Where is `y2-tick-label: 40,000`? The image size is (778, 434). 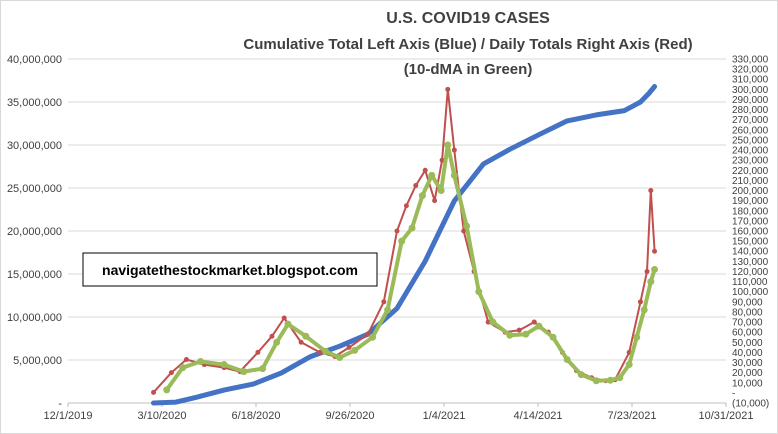
y2-tick-label: 40,000 is located at coordinates (747, 353).